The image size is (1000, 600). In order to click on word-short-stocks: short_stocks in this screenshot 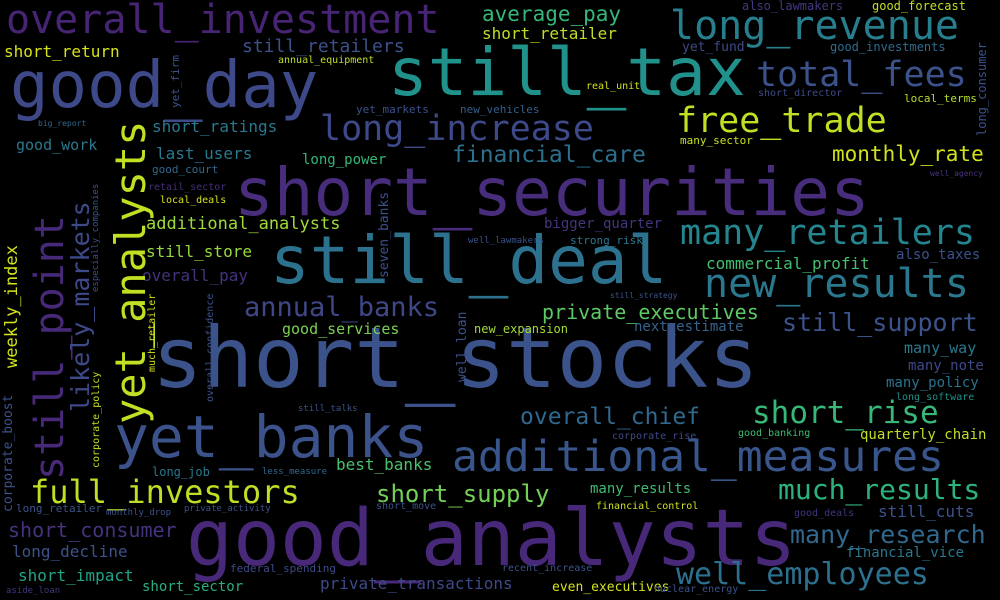, I will do `click(455, 358)`.